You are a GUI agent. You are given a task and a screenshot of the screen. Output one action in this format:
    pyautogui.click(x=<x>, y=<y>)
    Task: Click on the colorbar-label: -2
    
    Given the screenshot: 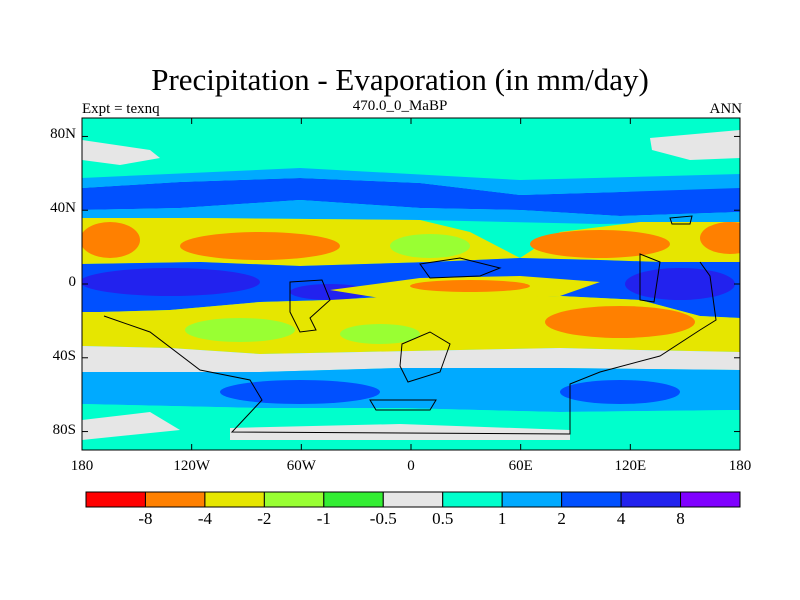 What is the action you would take?
    pyautogui.click(x=264, y=518)
    